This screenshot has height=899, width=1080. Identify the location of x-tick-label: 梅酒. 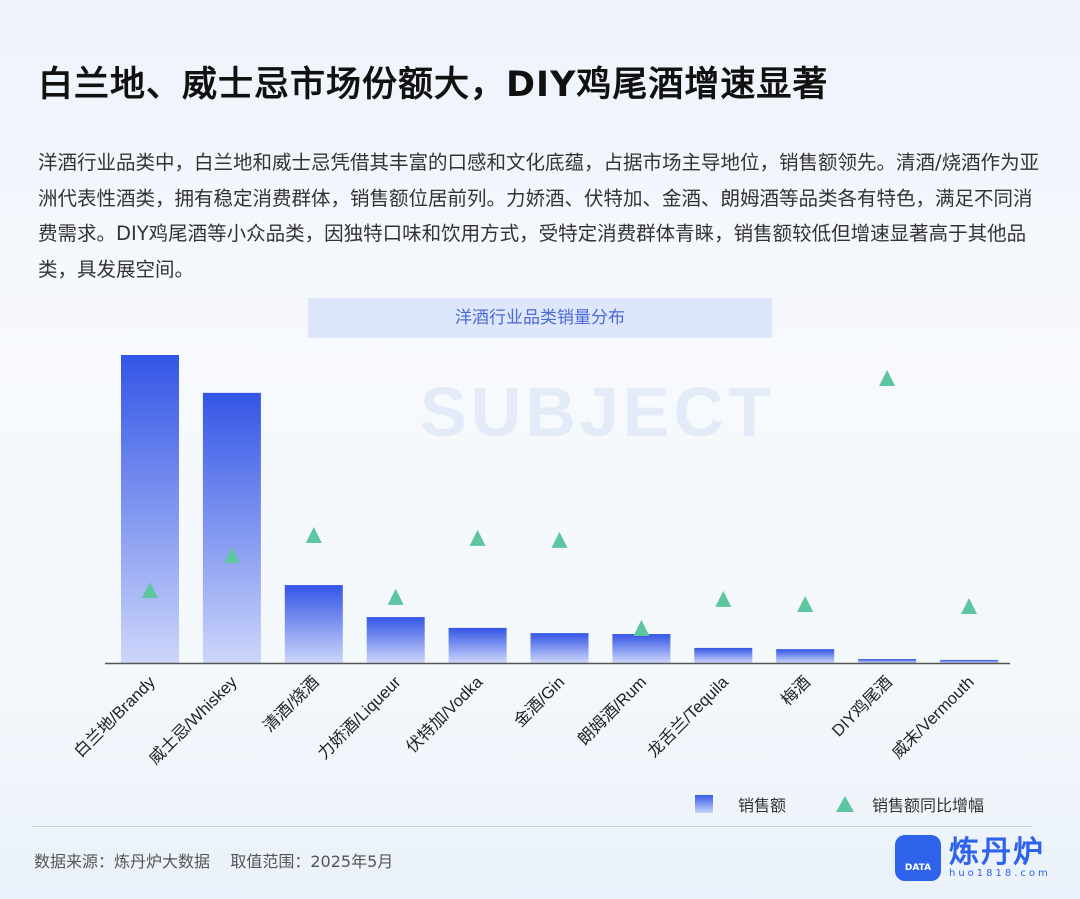
(795, 690).